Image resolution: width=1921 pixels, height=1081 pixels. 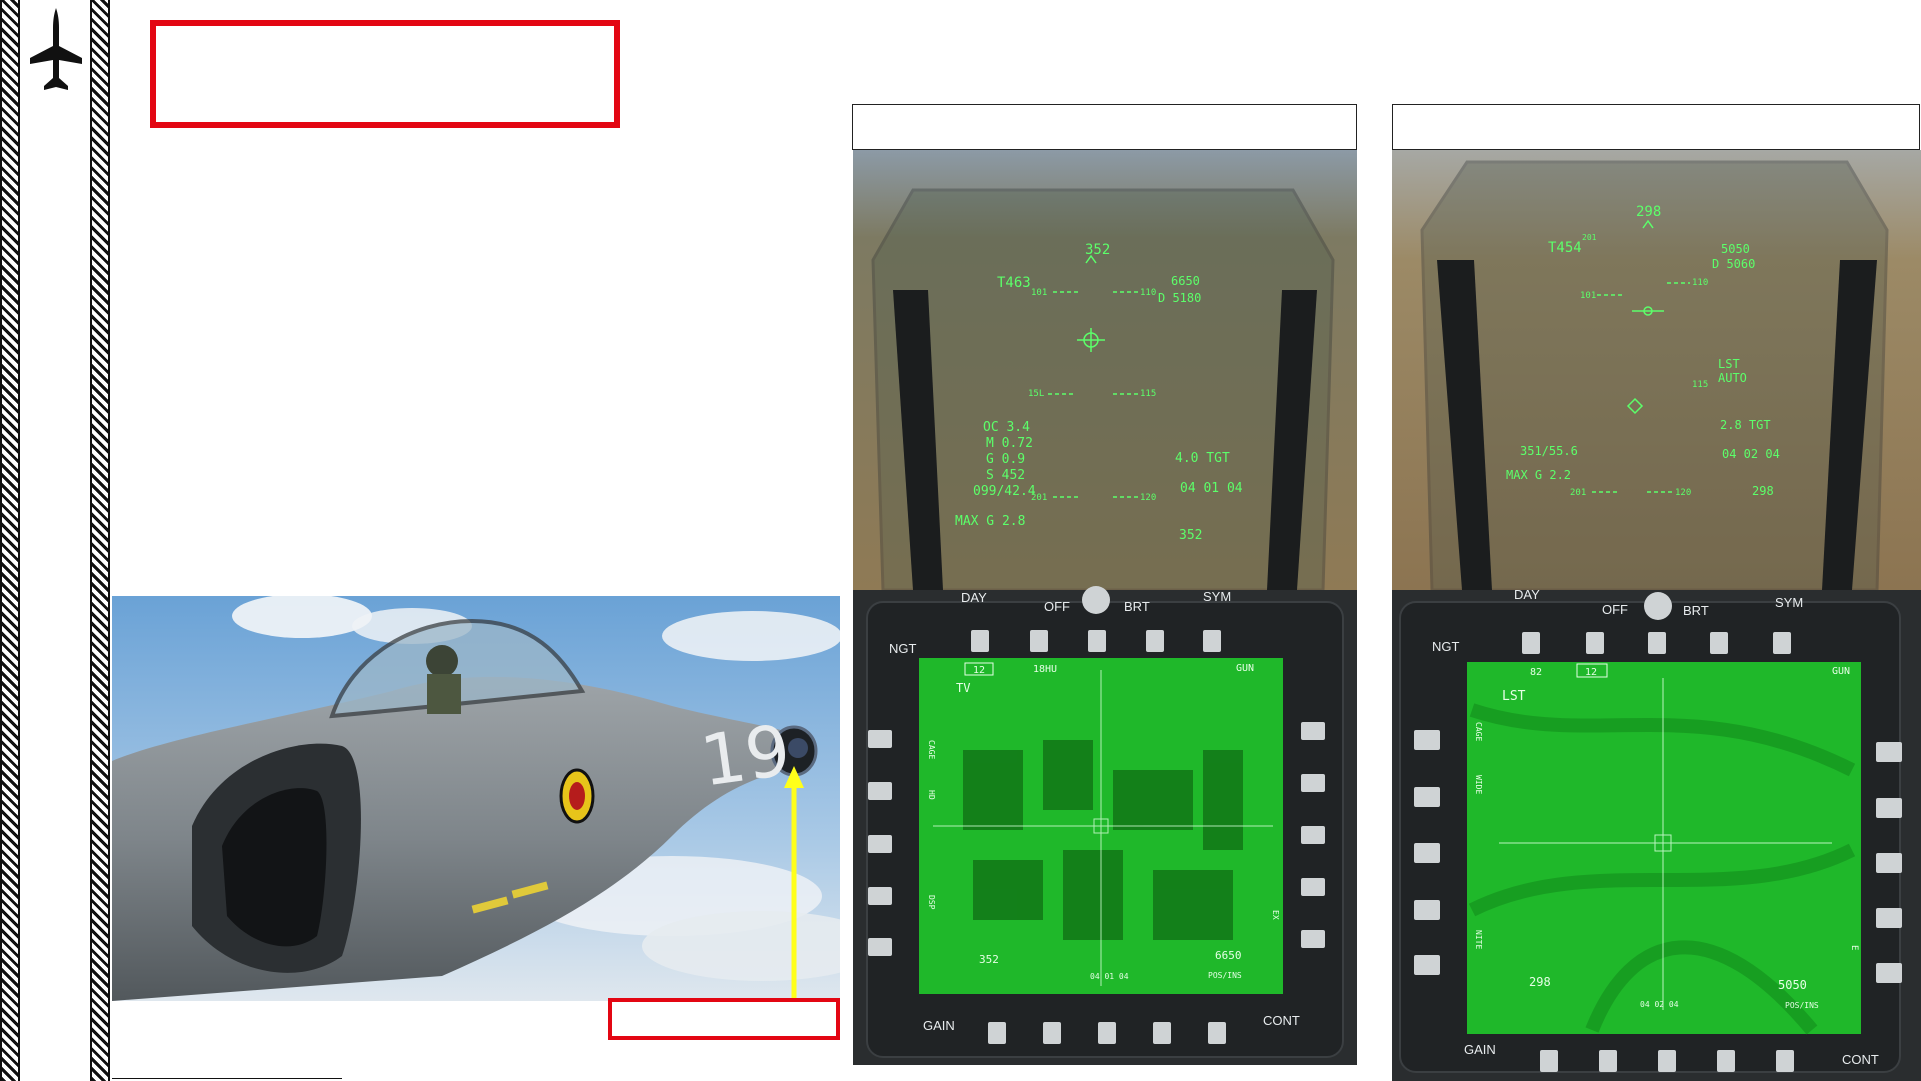 What do you see at coordinates (1039, 293) in the screenshot?
I see `hud-ladder-top-left: 101` at bounding box center [1039, 293].